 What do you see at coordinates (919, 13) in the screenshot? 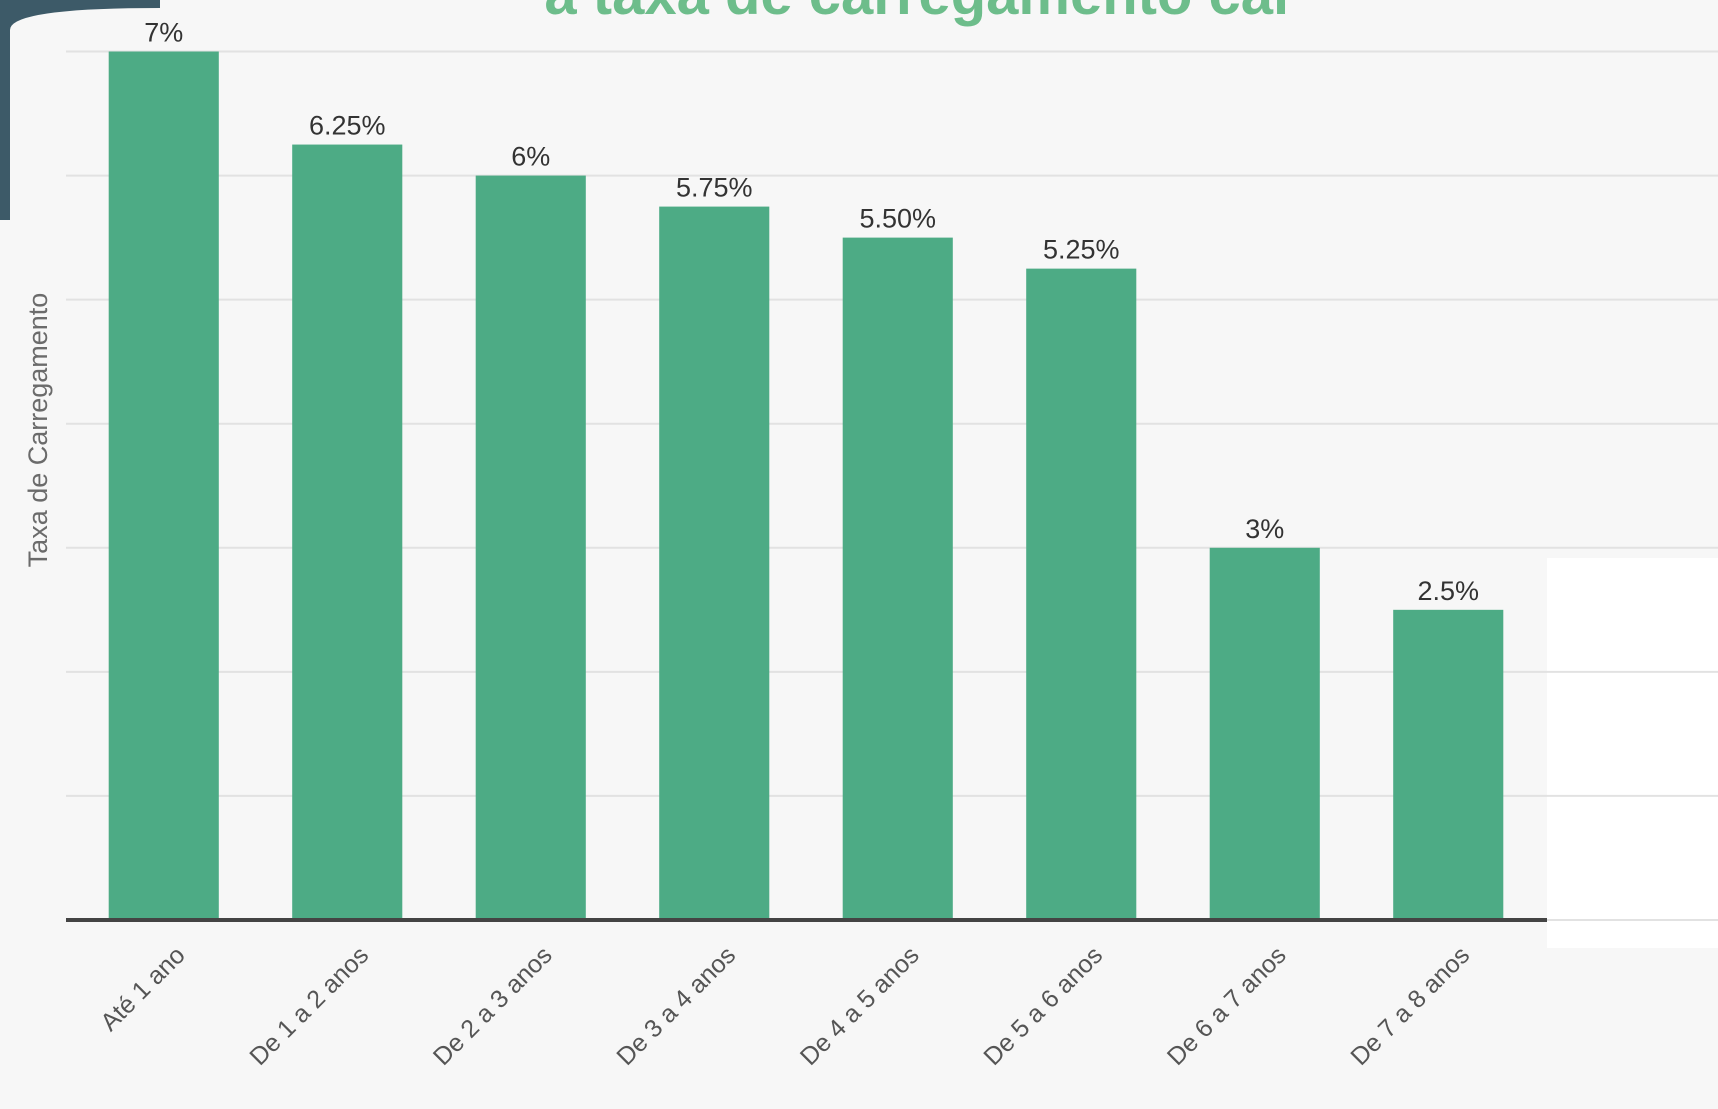
I see `chart-title: a taxa de carregamento car` at bounding box center [919, 13].